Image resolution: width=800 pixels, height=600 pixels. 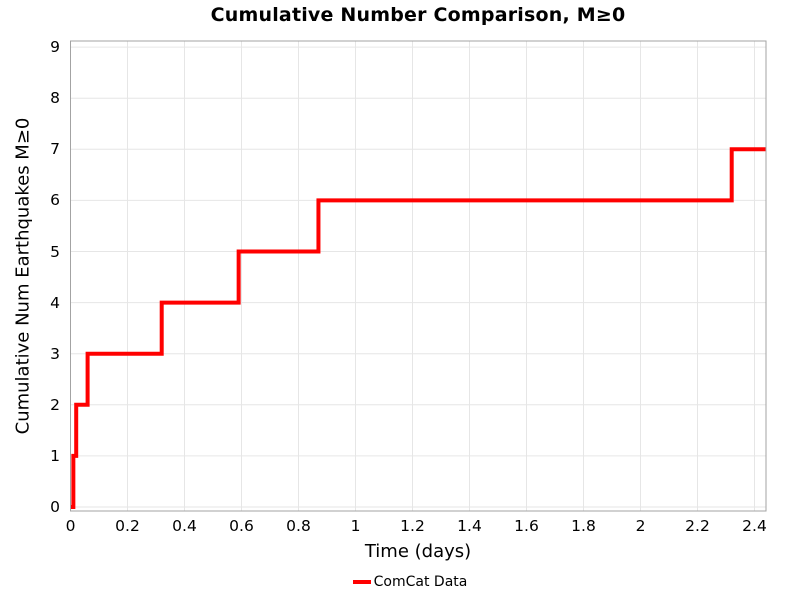 What do you see at coordinates (418, 15) in the screenshot?
I see `chart-title: Cumulative Number Comparison, M≥0` at bounding box center [418, 15].